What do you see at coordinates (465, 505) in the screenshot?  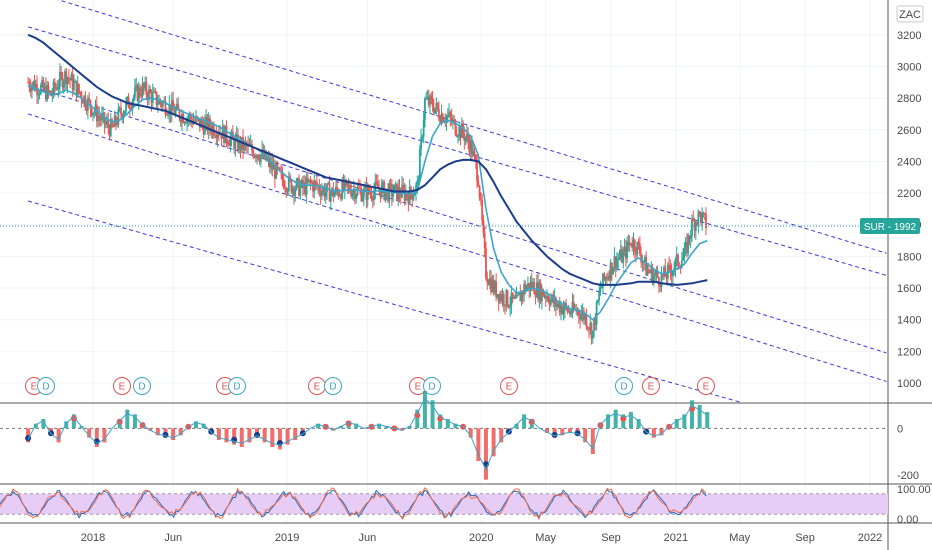 I see `stochastic-pane: 100.00 0.00` at bounding box center [465, 505].